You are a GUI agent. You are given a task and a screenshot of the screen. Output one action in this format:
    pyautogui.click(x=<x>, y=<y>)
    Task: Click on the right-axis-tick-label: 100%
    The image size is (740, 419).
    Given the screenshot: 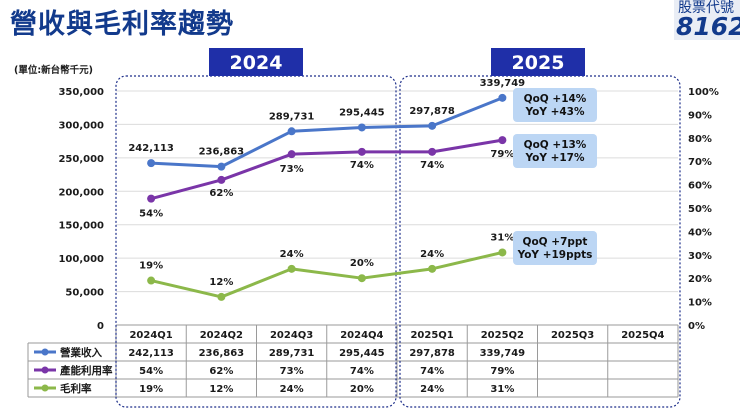 What is the action you would take?
    pyautogui.click(x=703, y=92)
    